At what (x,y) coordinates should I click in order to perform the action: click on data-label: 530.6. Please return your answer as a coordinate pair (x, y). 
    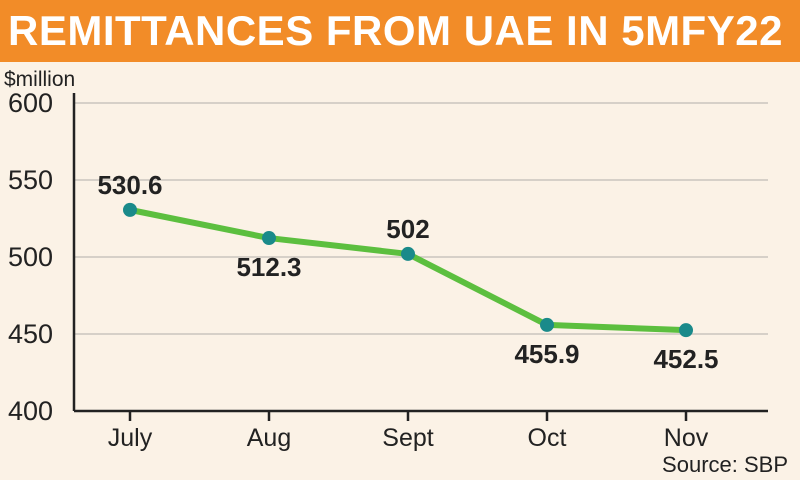
    Looking at the image, I should click on (129, 185).